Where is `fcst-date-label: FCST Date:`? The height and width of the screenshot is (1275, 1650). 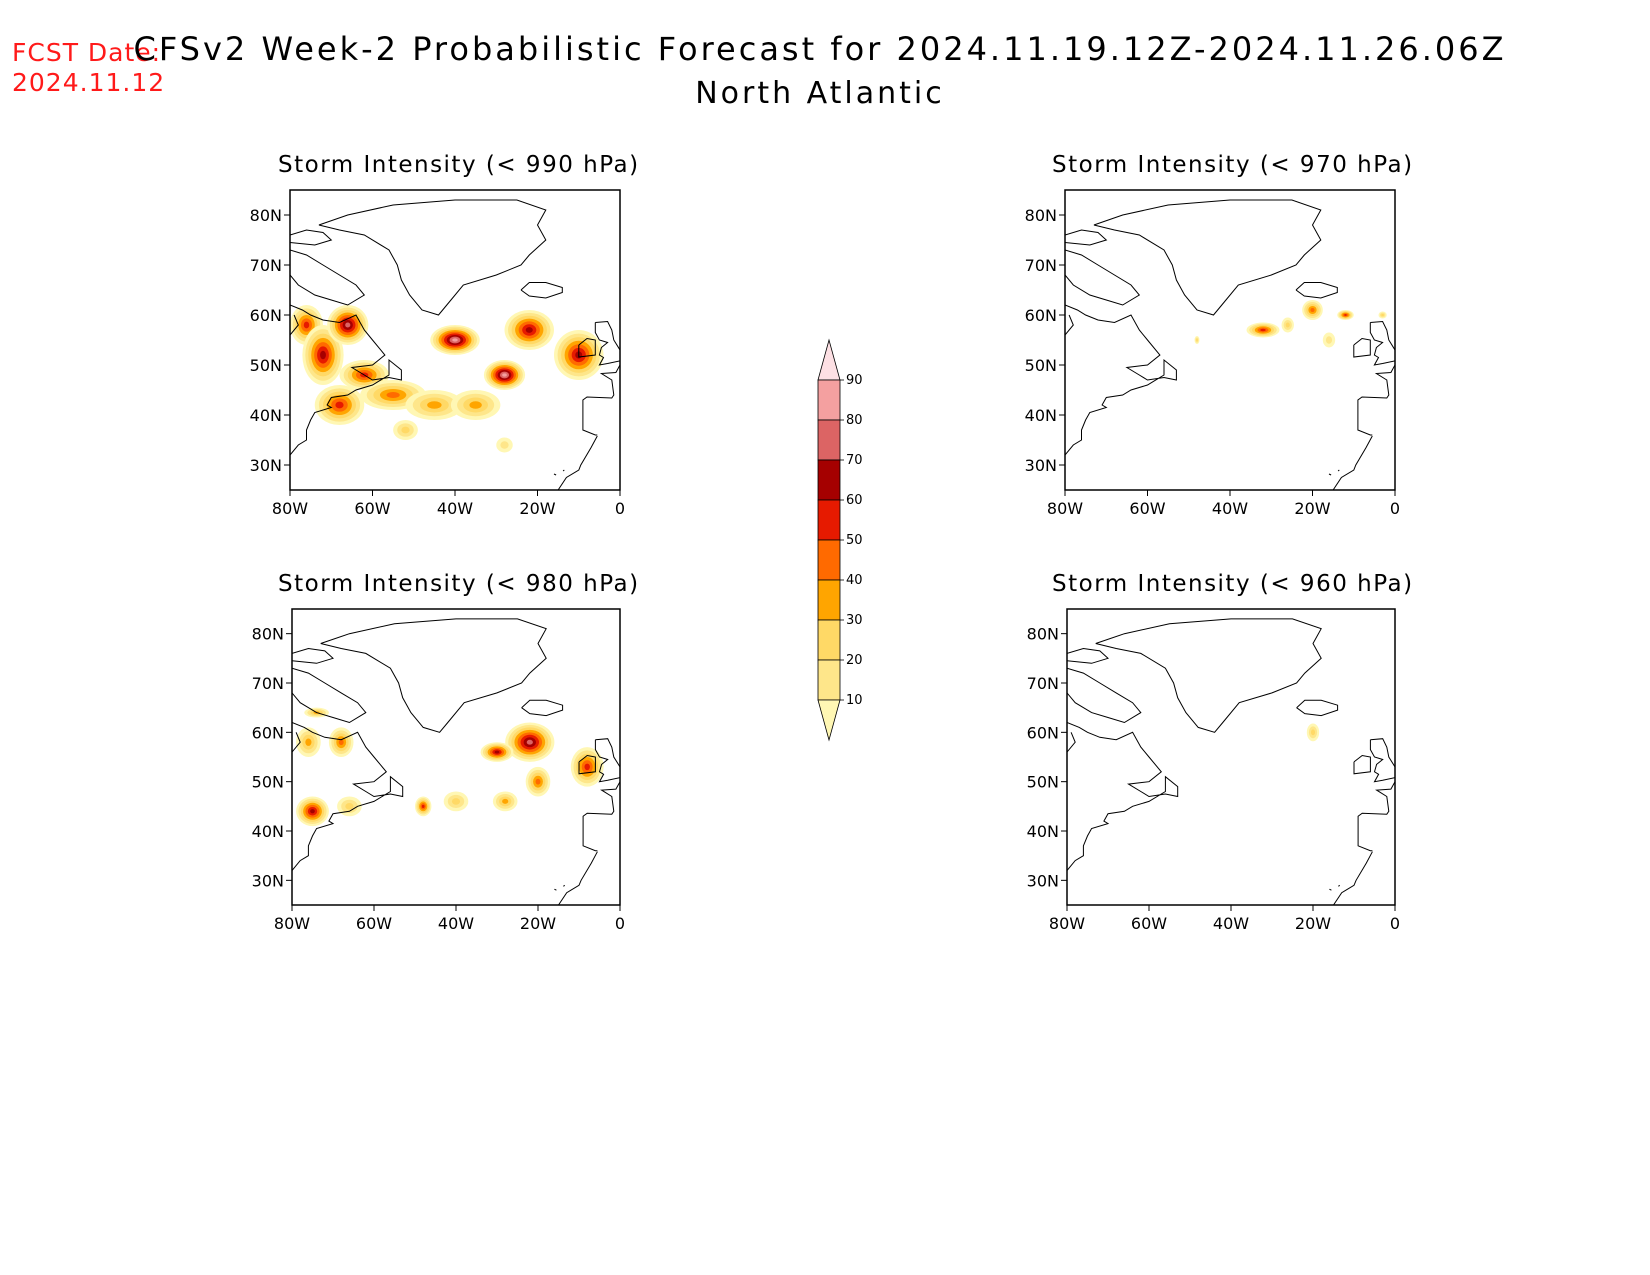 fcst-date-label: FCST Date: is located at coordinates (87, 52).